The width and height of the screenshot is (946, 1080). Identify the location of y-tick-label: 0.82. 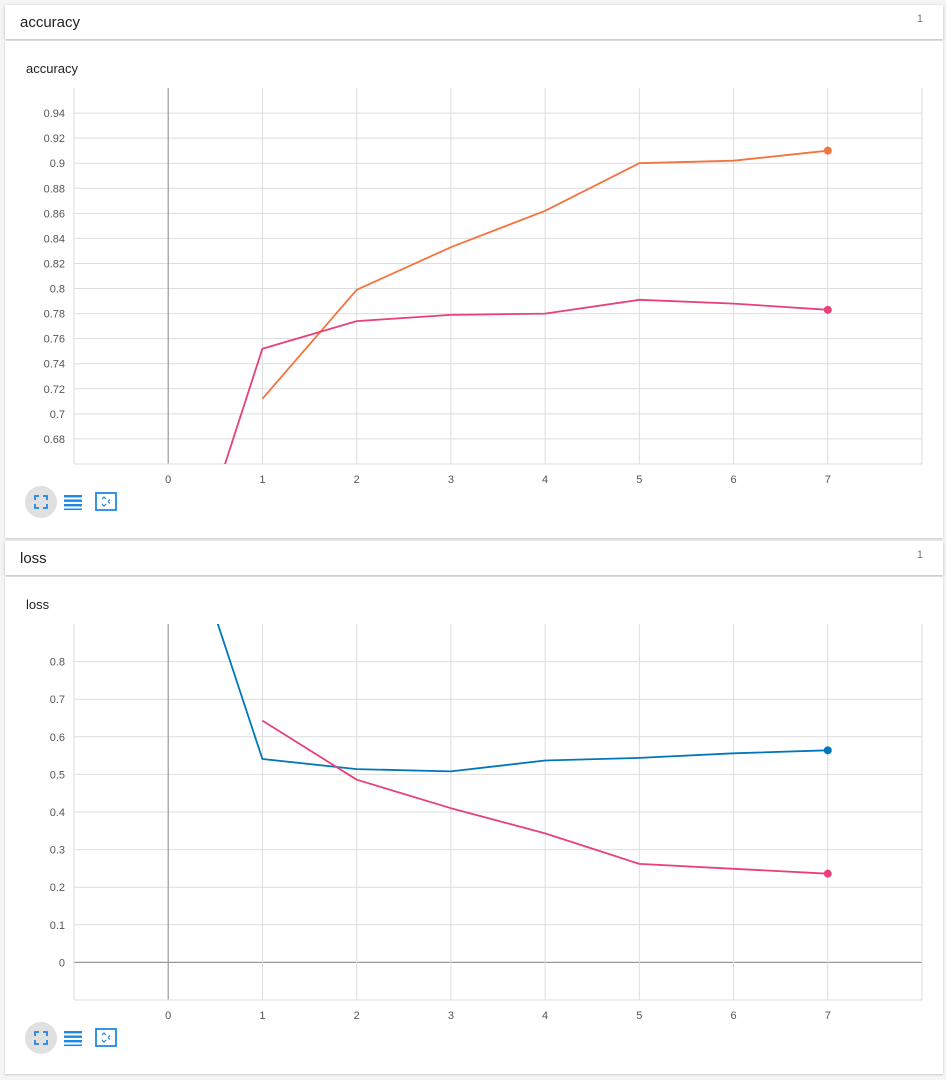
(54, 264).